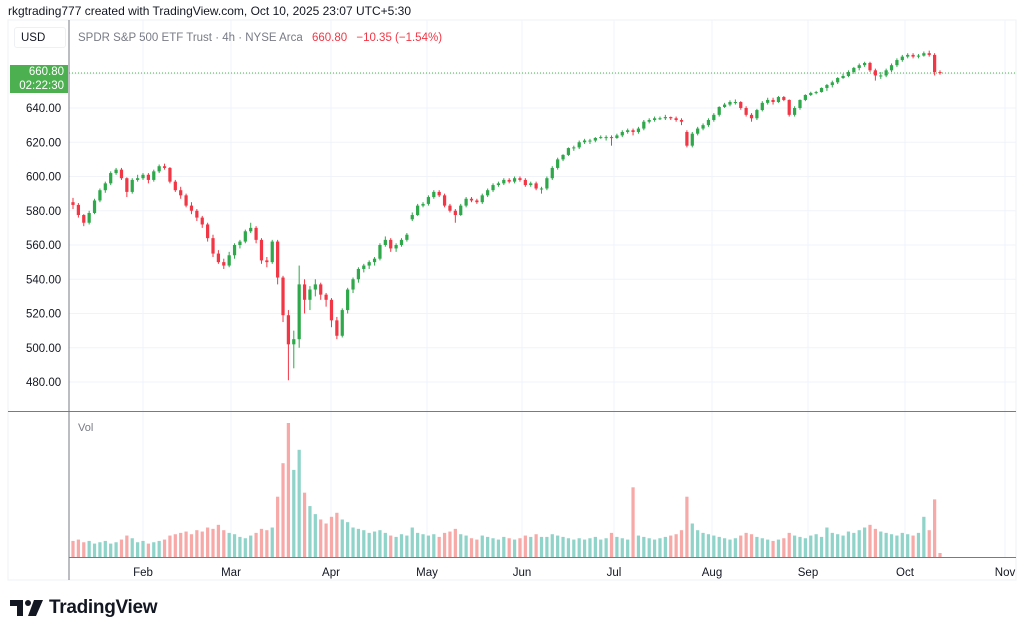 The image size is (1024, 633). Describe the element at coordinates (399, 38) in the screenshot. I see `price-change: −10.35 (−1.54%)` at that location.